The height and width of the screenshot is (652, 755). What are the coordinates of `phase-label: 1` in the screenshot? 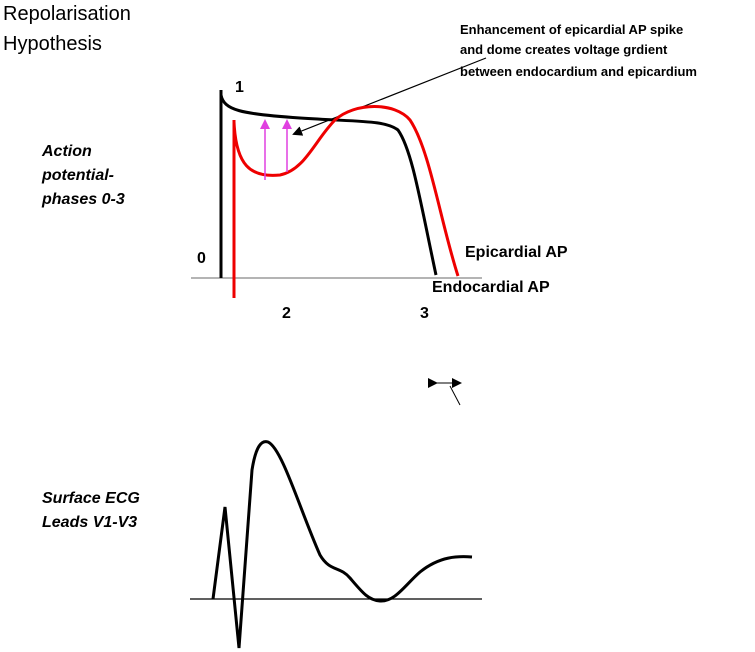 It's located at (239, 87).